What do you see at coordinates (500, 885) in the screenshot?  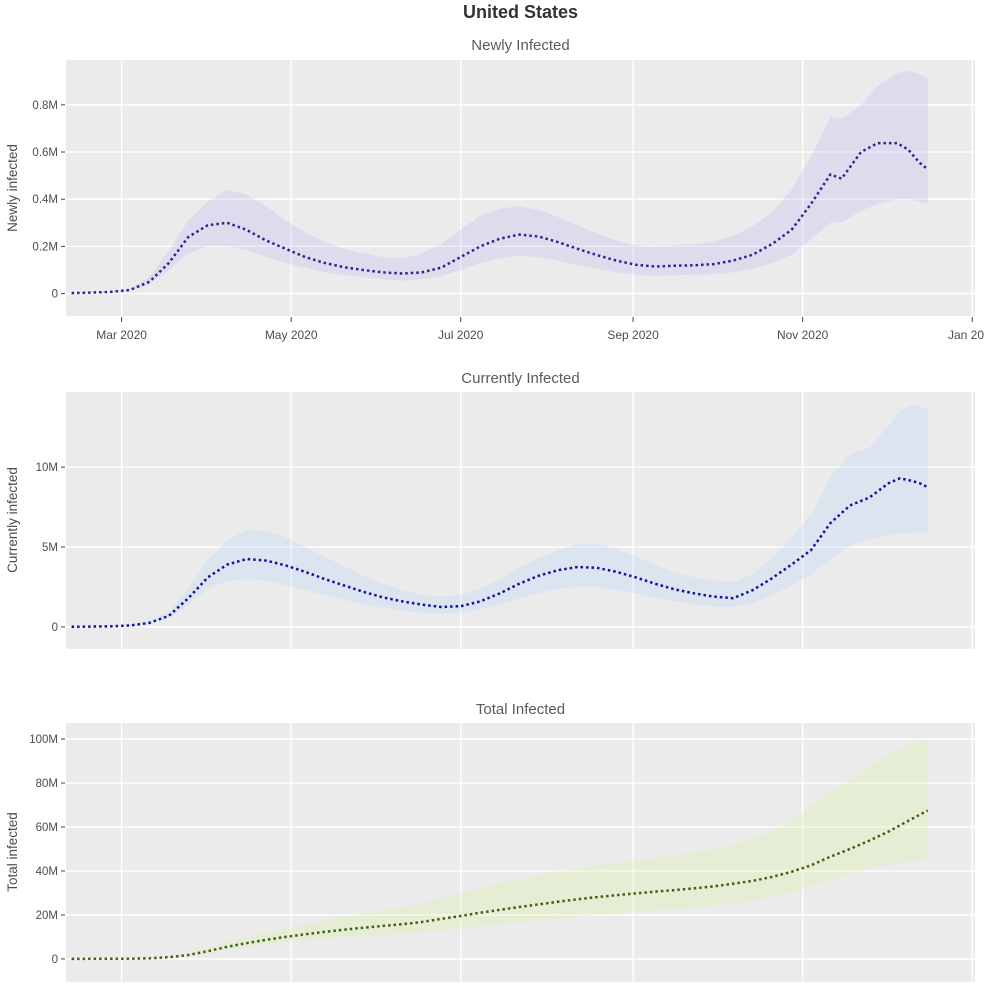 I see `total-median-line` at bounding box center [500, 885].